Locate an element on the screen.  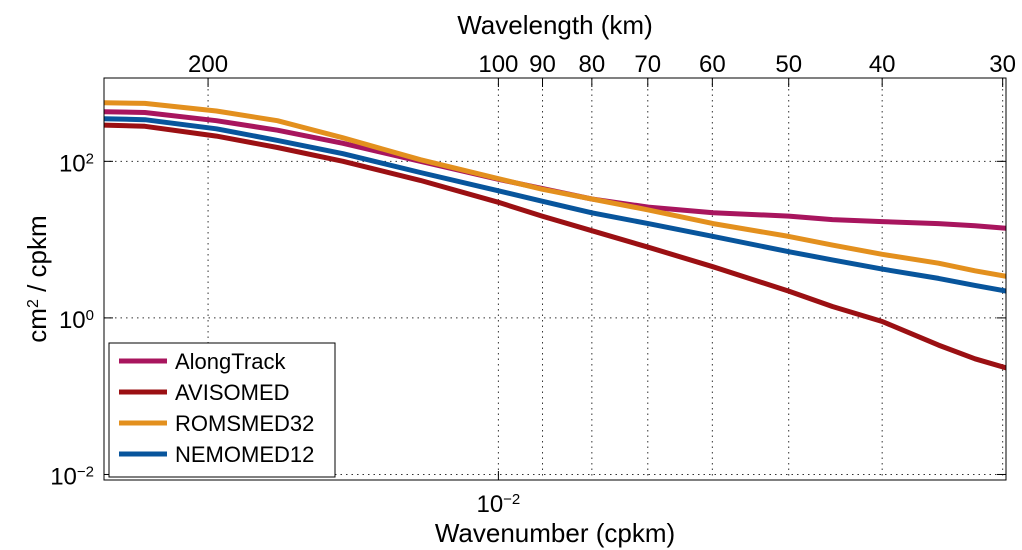
y-axis-title-rest: / cpkm is located at coordinates (37, 257).